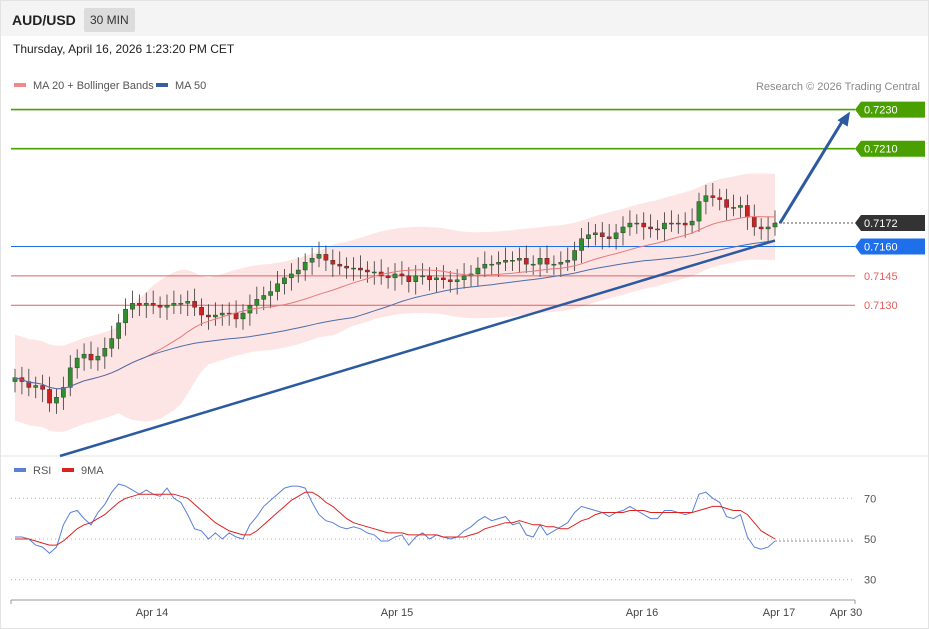 The width and height of the screenshot is (929, 629). I want to click on forecast-arrow-head-icon, so click(843, 119).